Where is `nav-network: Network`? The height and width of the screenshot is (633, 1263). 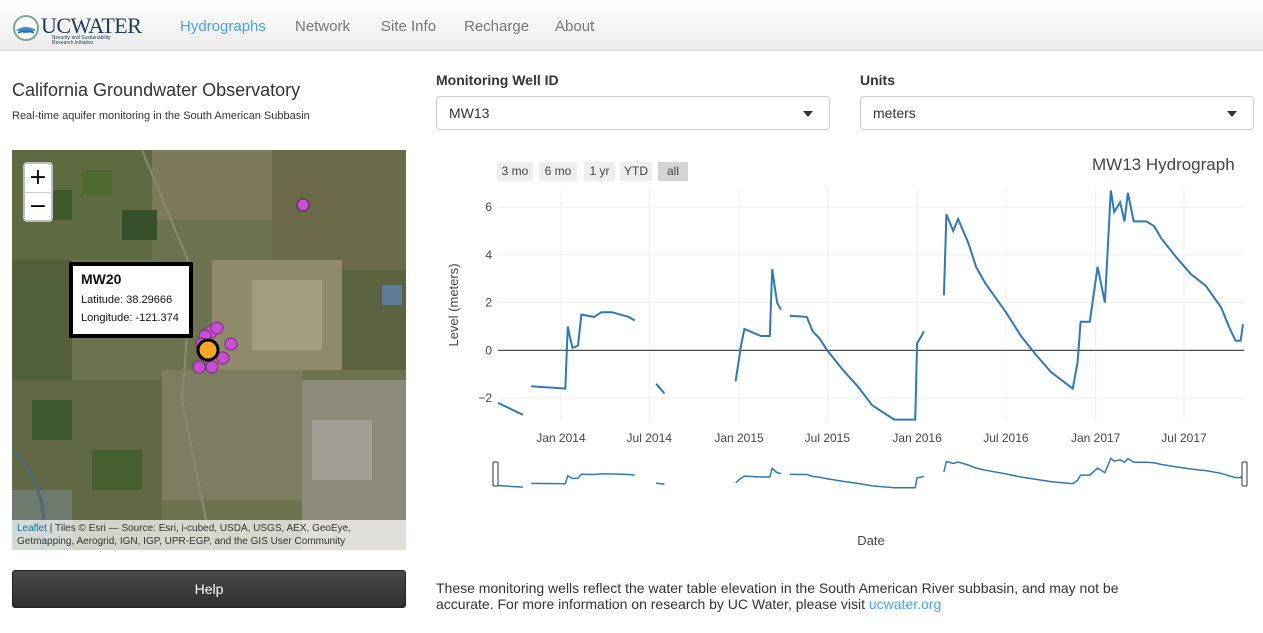
nav-network: Network is located at coordinates (323, 26).